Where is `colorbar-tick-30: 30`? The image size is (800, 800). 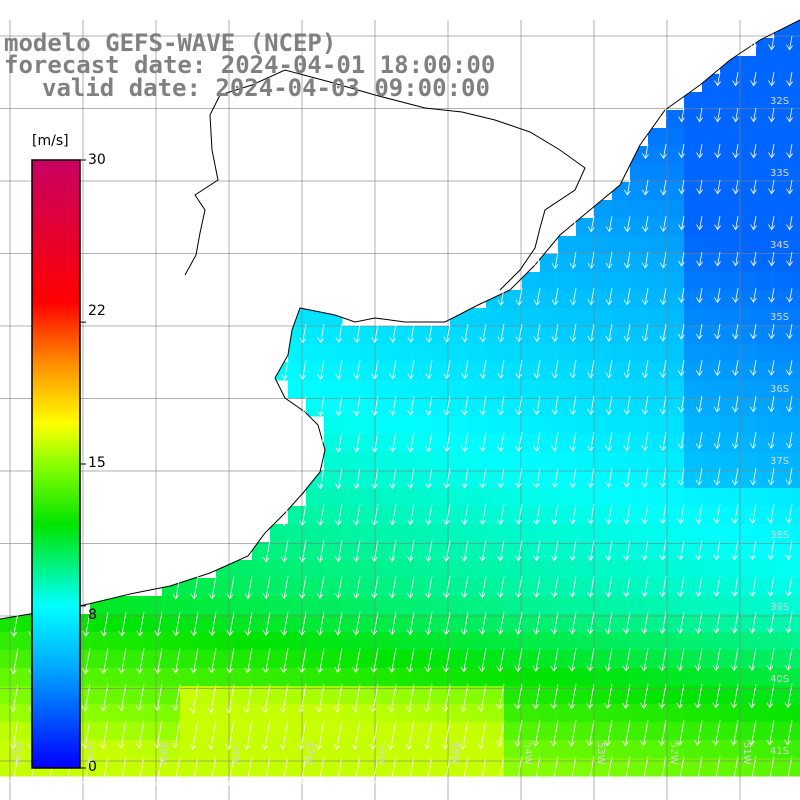 colorbar-tick-30: 30 is located at coordinates (97, 160).